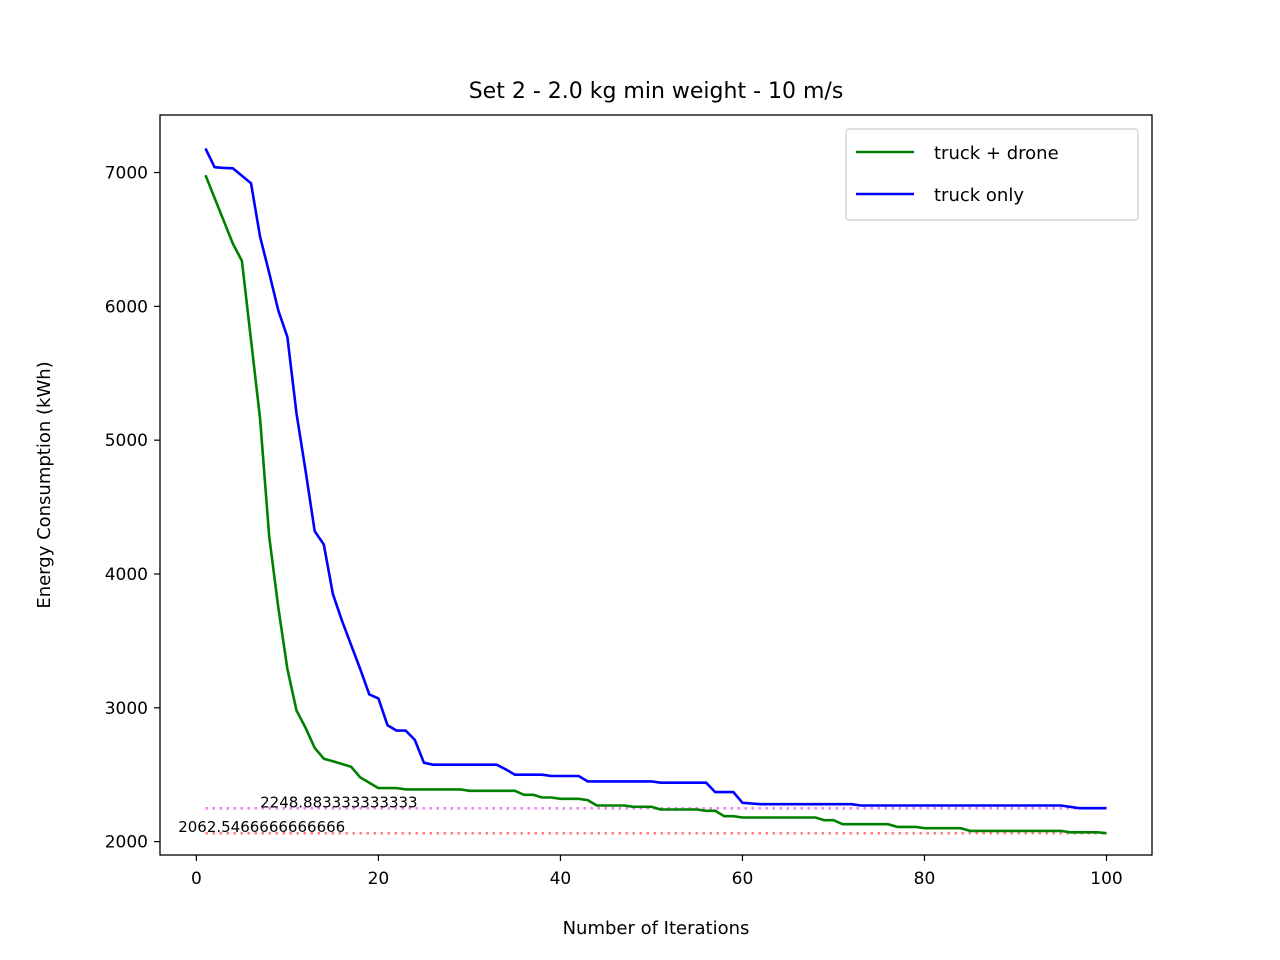 The width and height of the screenshot is (1280, 960). What do you see at coordinates (261, 827) in the screenshot?
I see `reference-label-2: 2062.5466666666666` at bounding box center [261, 827].